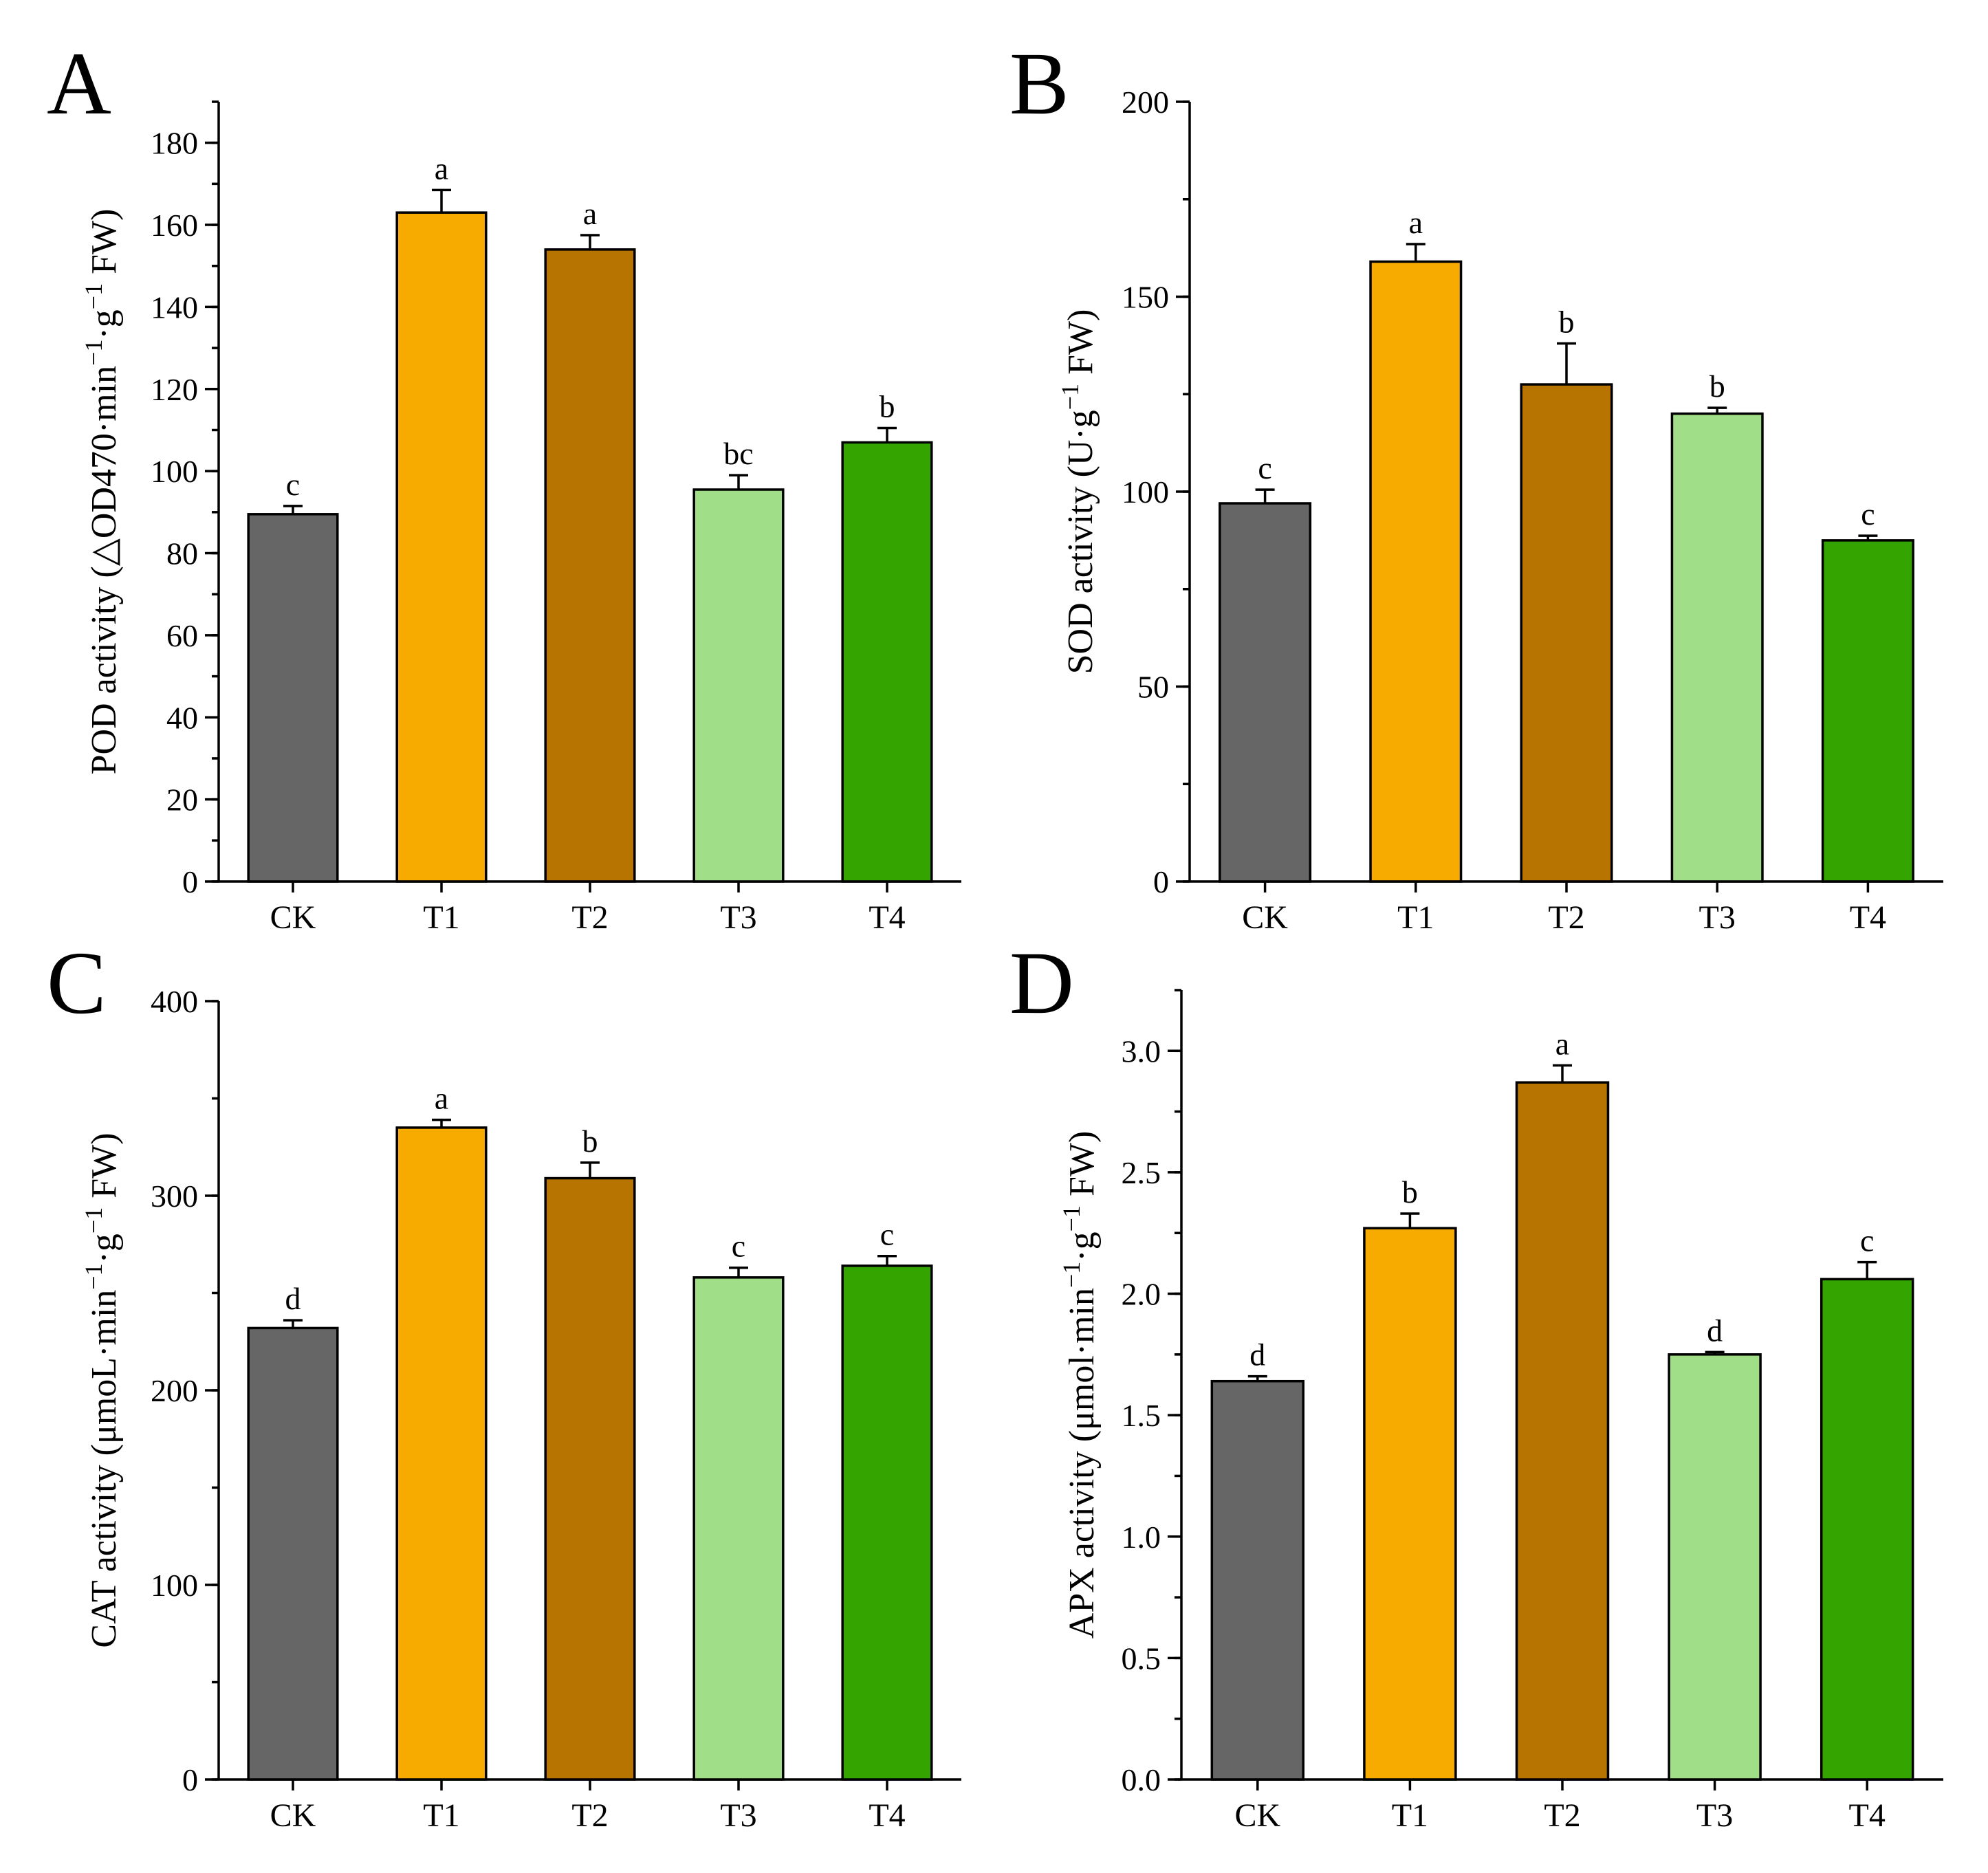 Image resolution: width=1988 pixels, height=1873 pixels. I want to click on y-tick-label: 180, so click(174, 143).